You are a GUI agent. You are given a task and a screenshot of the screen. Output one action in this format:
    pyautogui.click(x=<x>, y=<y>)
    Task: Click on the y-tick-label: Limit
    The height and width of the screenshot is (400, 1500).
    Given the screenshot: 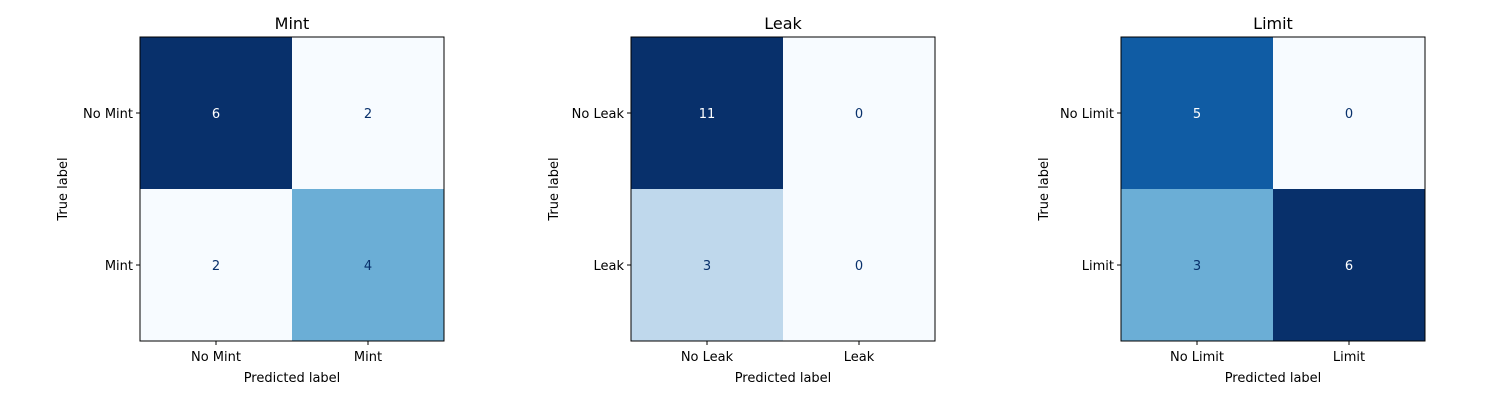 What is the action you would take?
    pyautogui.click(x=1098, y=266)
    